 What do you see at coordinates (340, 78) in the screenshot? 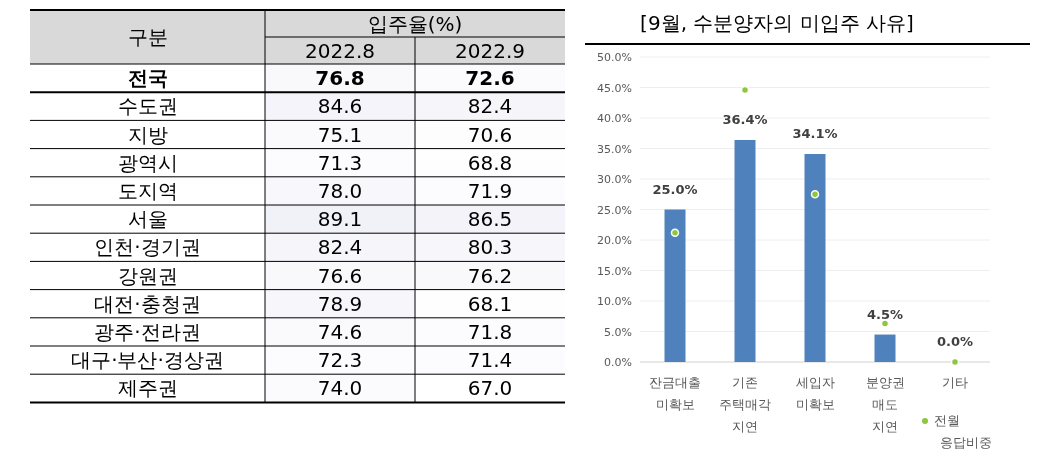
I see `data-label: 76.8` at bounding box center [340, 78].